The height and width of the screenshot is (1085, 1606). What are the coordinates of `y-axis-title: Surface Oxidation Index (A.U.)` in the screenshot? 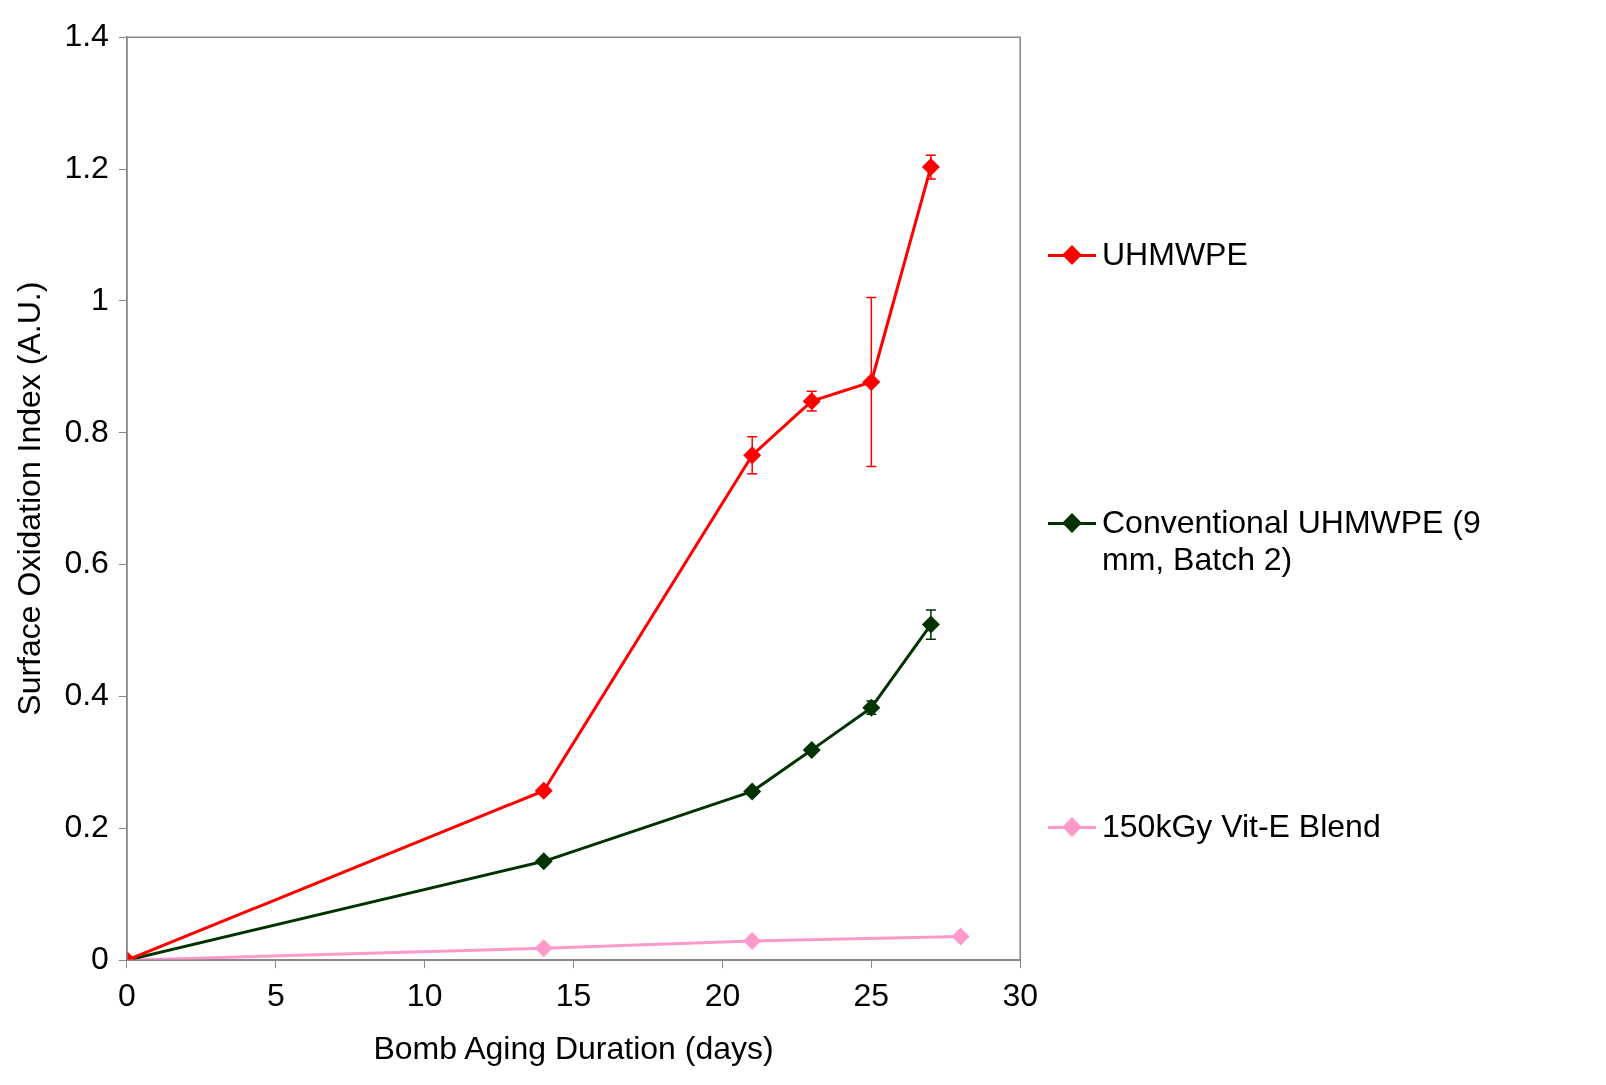 It's located at (29, 498).